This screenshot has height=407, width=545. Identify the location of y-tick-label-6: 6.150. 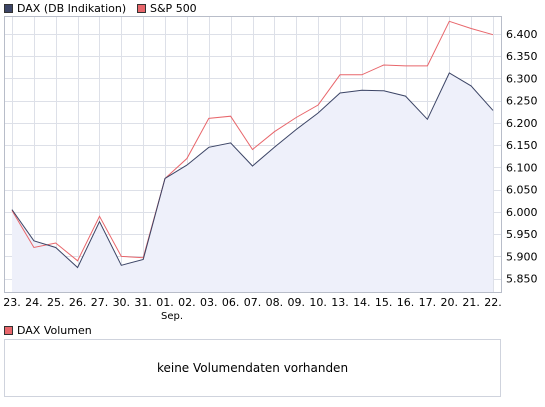
(522, 145).